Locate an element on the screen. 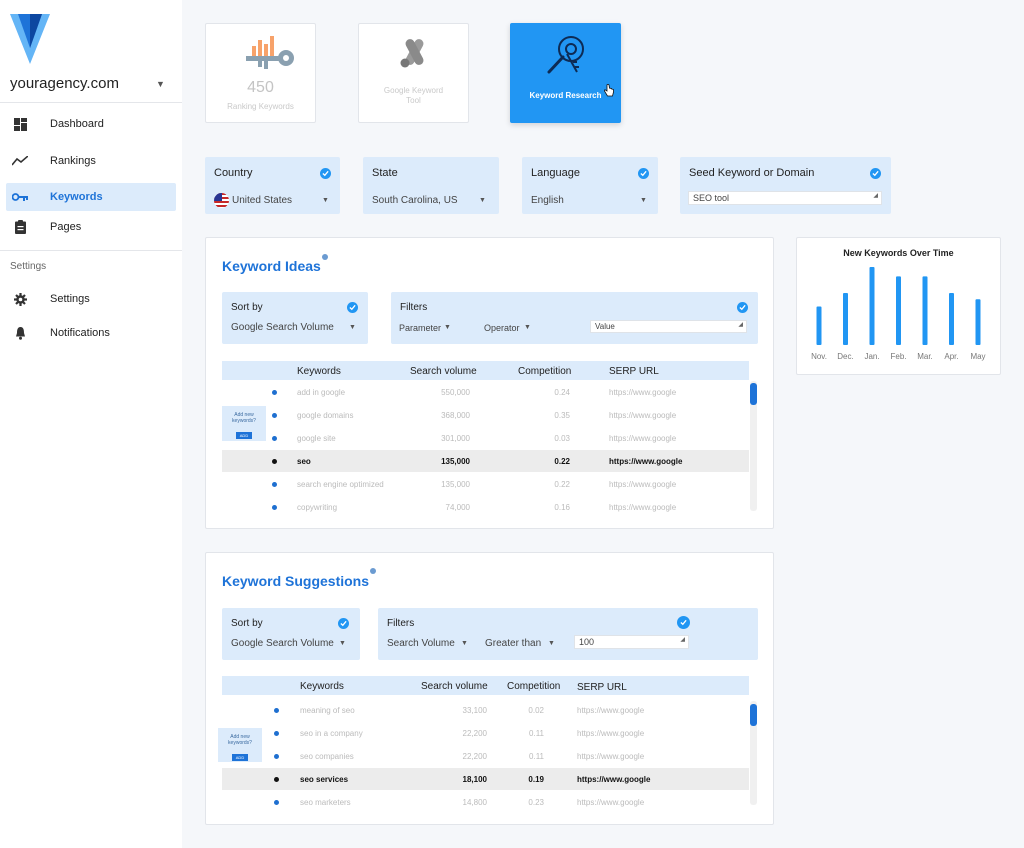  sidebar-item-keywords: Keywords is located at coordinates (91, 197).